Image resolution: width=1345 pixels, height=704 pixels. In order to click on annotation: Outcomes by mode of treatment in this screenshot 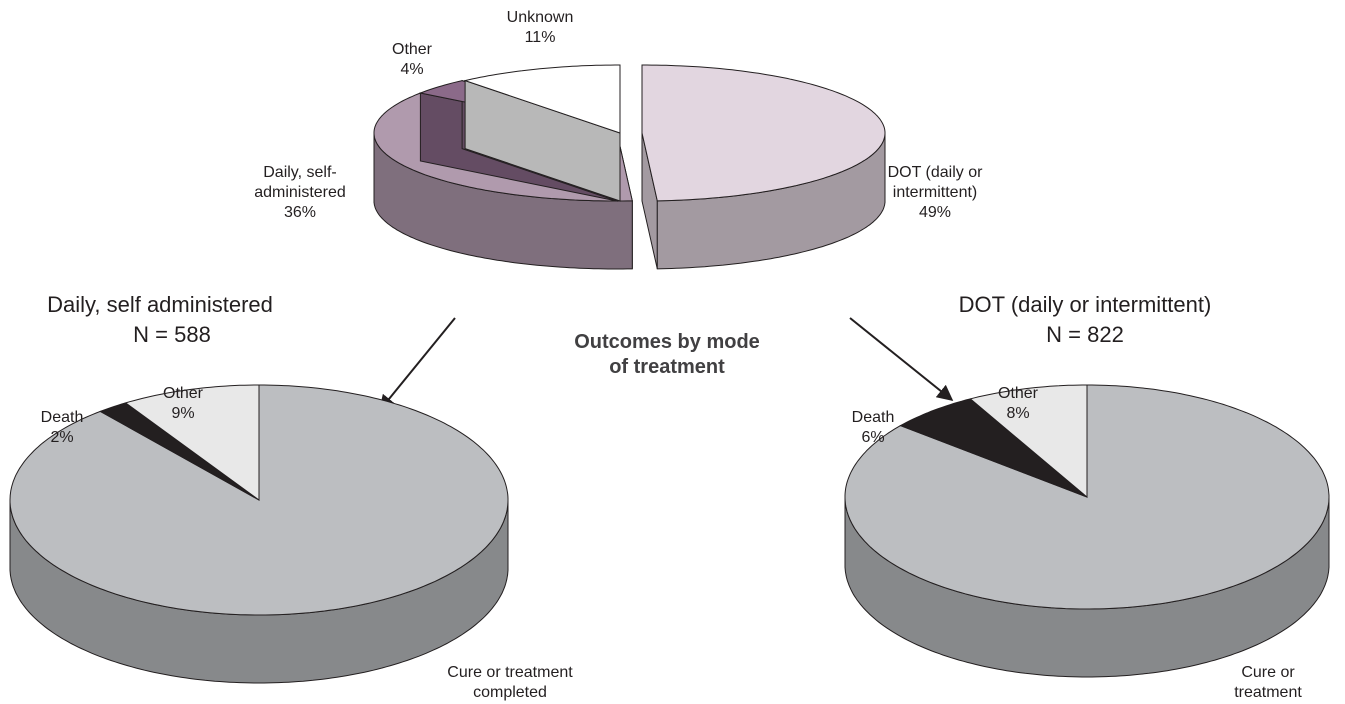, I will do `click(667, 354)`.